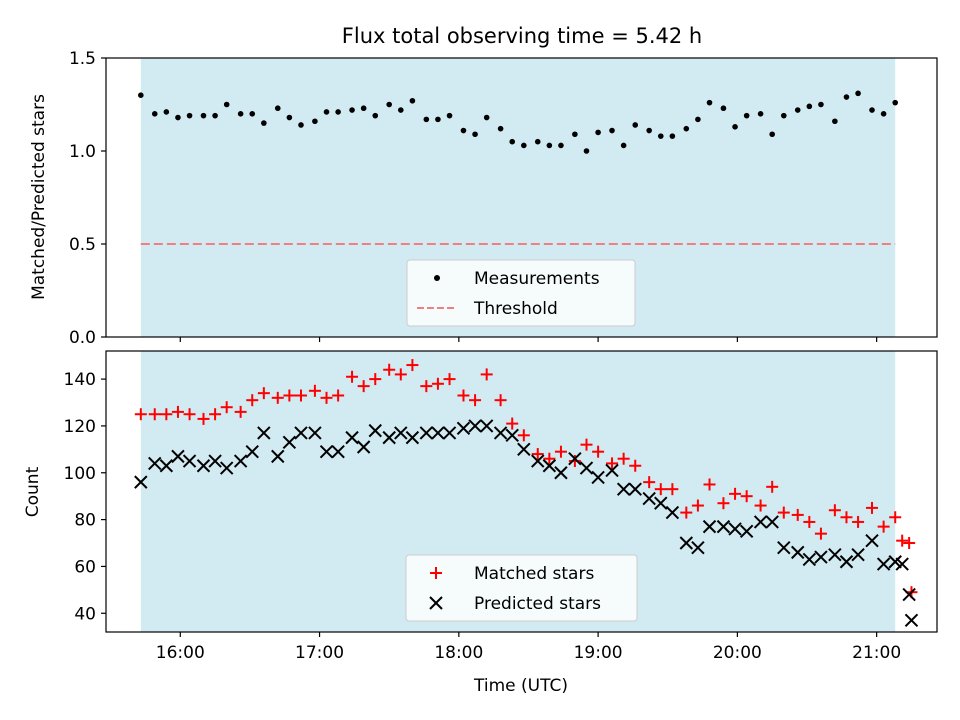 This screenshot has width=960, height=720. Describe the element at coordinates (180, 653) in the screenshot. I see `bottom-x-tick-label: 16:00` at that location.